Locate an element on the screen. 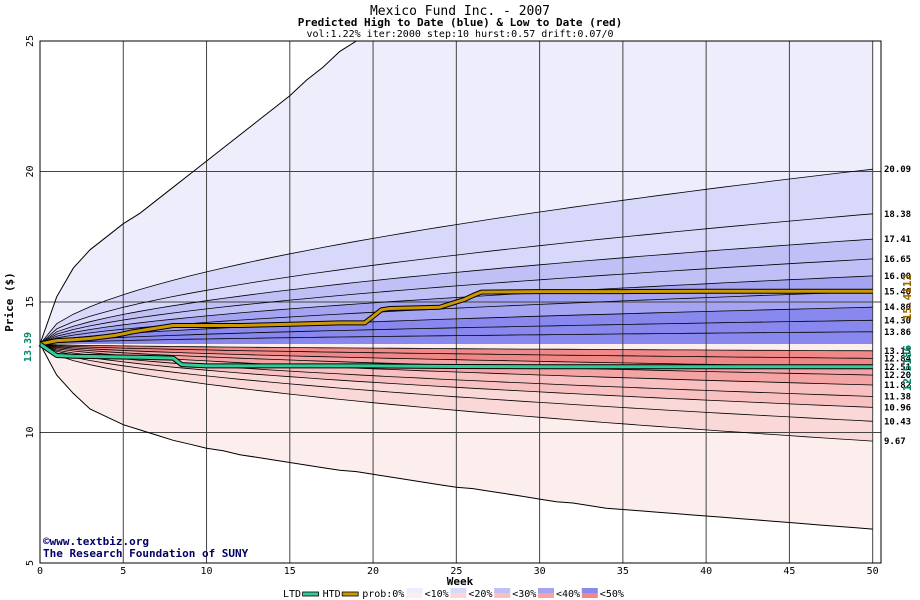 The width and height of the screenshot is (920, 600). high-end-price-label: 15.4112 is located at coordinates (907, 297).